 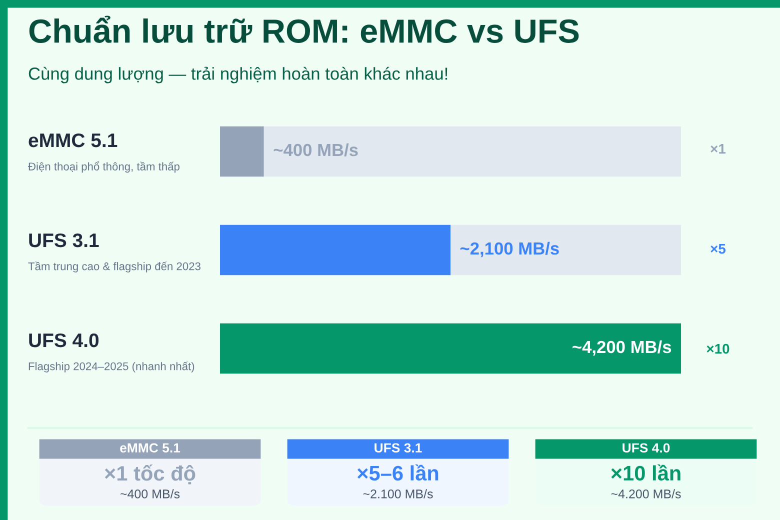 I want to click on text: Tầm trung cao & flagship đến 2023, so click(x=114, y=267).